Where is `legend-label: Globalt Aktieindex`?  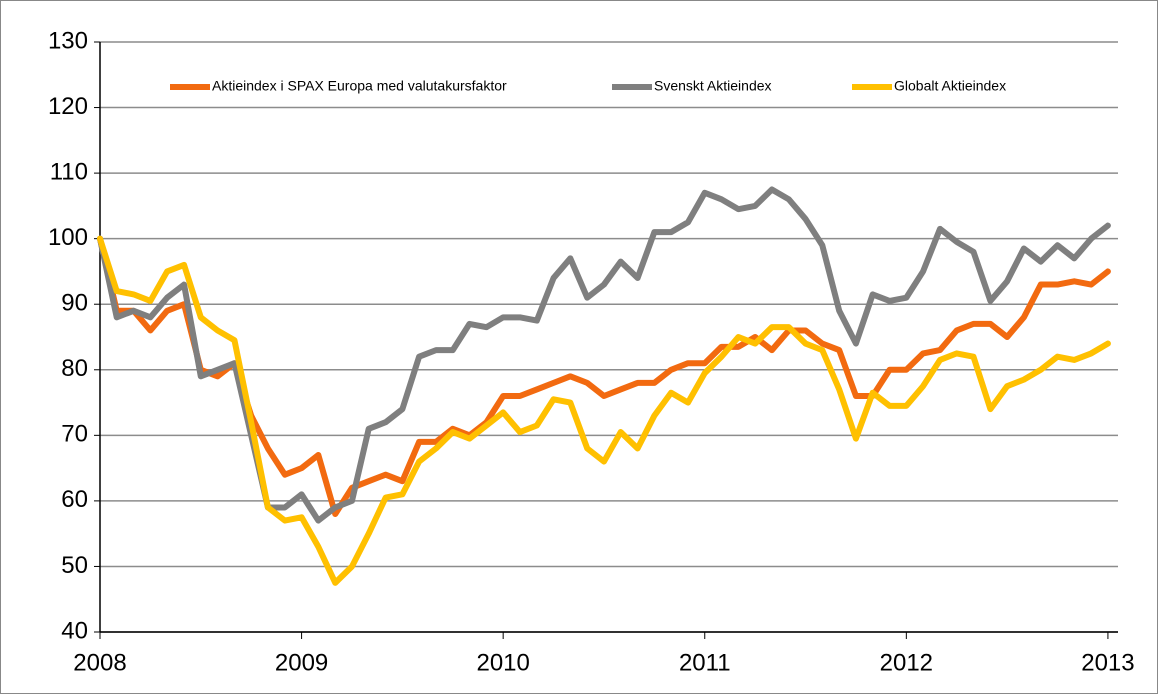 legend-label: Globalt Aktieindex is located at coordinates (950, 86).